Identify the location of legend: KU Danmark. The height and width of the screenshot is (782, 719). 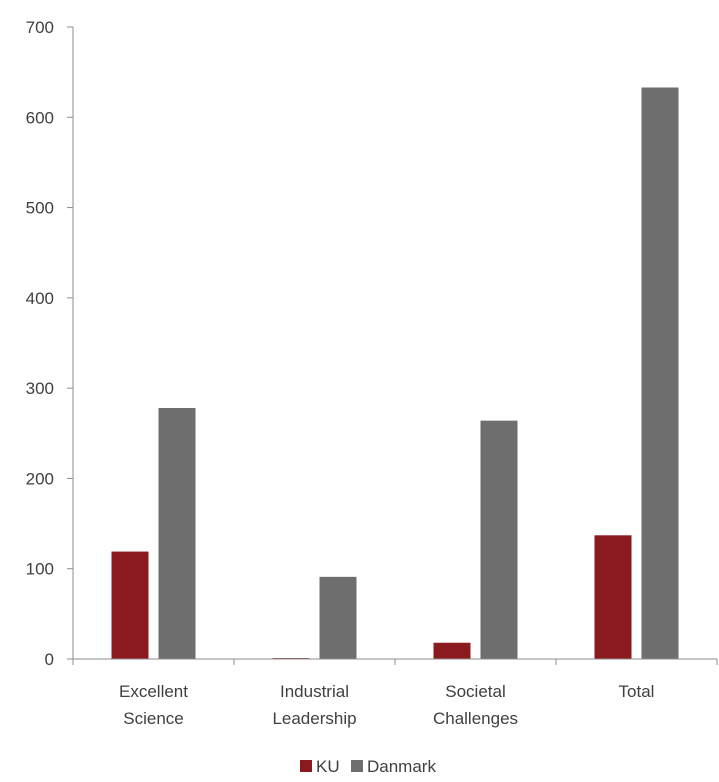
(368, 766).